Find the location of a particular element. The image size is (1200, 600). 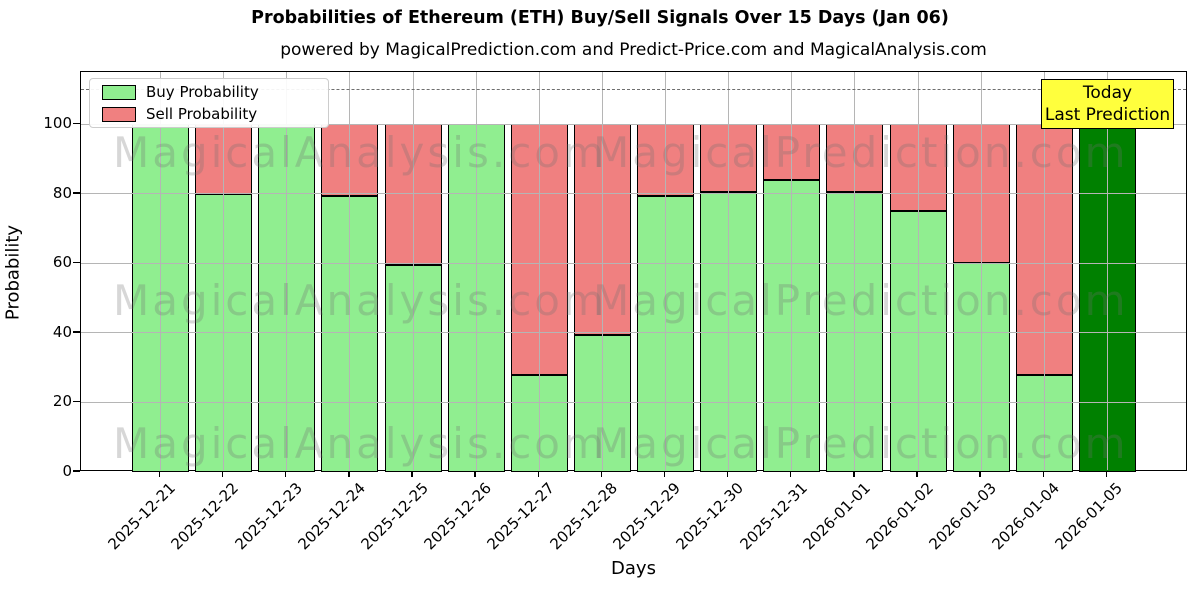

buy-swatch-icon is located at coordinates (119, 92).